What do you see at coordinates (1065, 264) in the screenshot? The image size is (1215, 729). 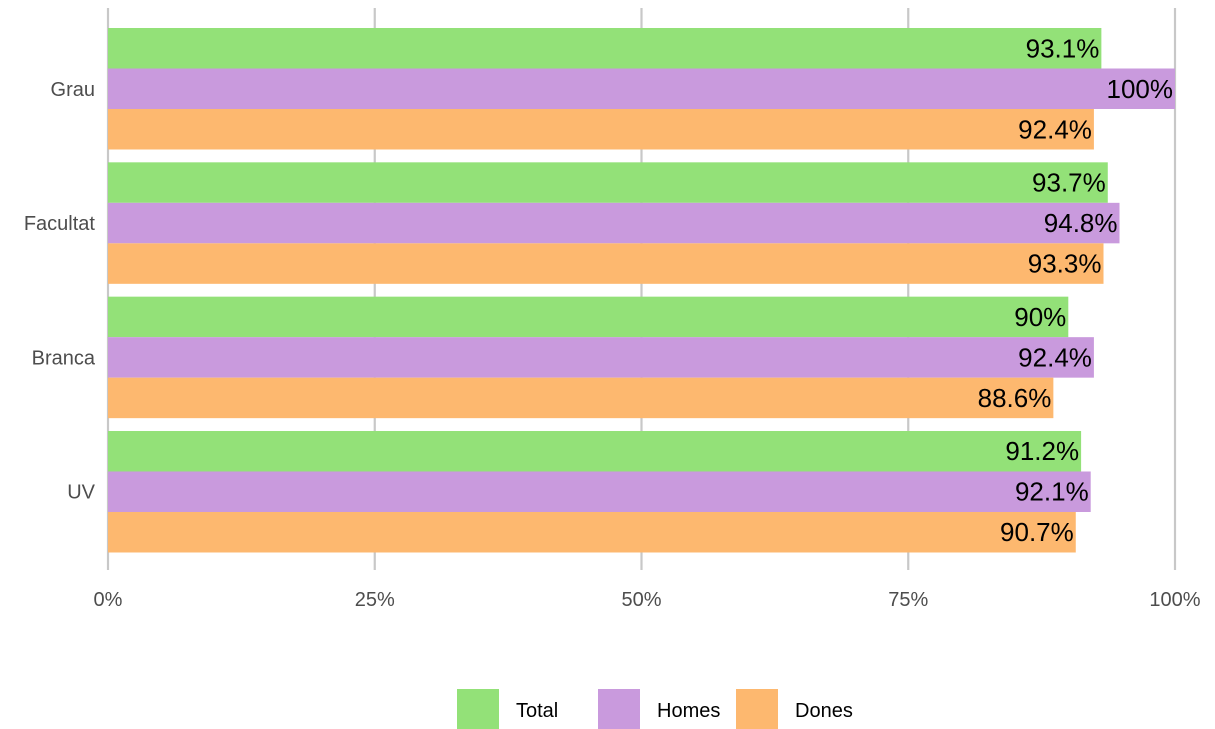 I see `value-label-dones-facultat: 93.3%` at bounding box center [1065, 264].